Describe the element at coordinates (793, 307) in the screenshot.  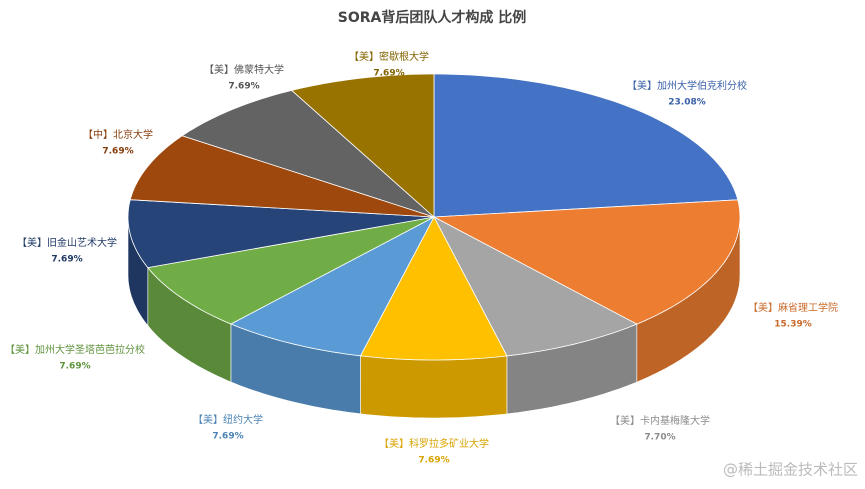
I see `slice-label: 【美】麻省理工学院` at that location.